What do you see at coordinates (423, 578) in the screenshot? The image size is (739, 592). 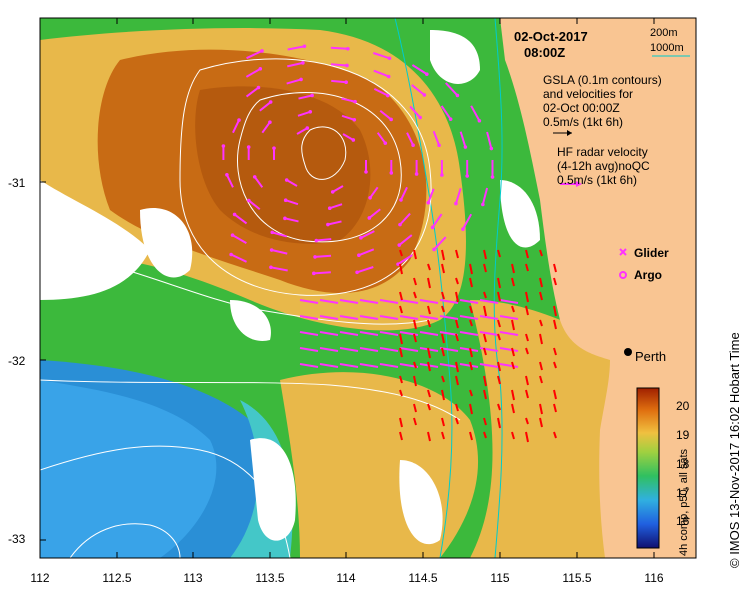 I see `x-tick: 114.5` at bounding box center [423, 578].